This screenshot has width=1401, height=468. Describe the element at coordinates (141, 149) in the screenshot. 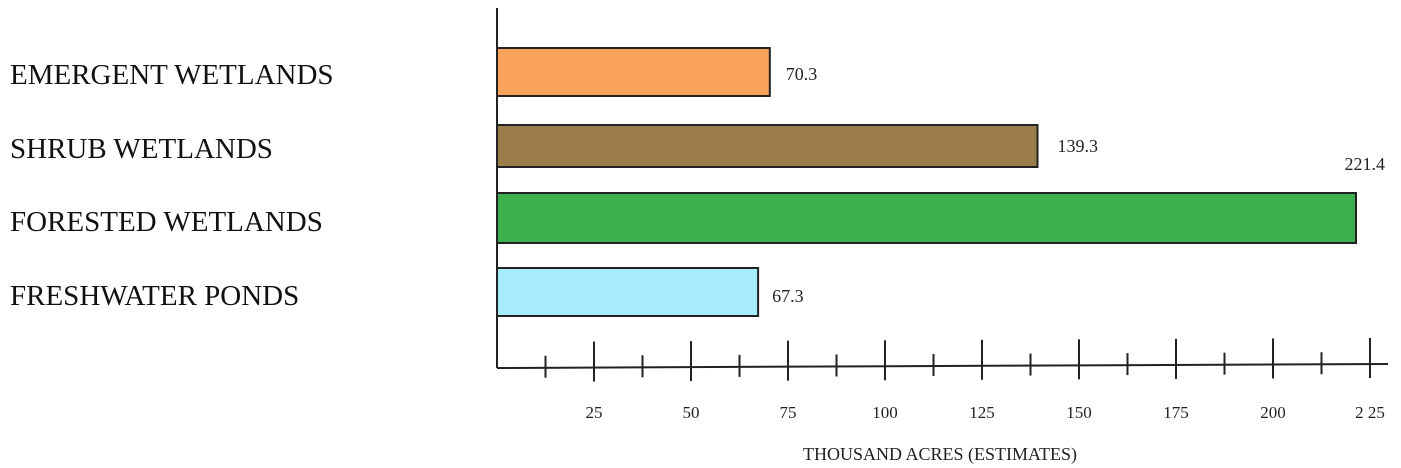

I see `category-label-shrub-wetlands: SHRUB WETLANDS` at that location.